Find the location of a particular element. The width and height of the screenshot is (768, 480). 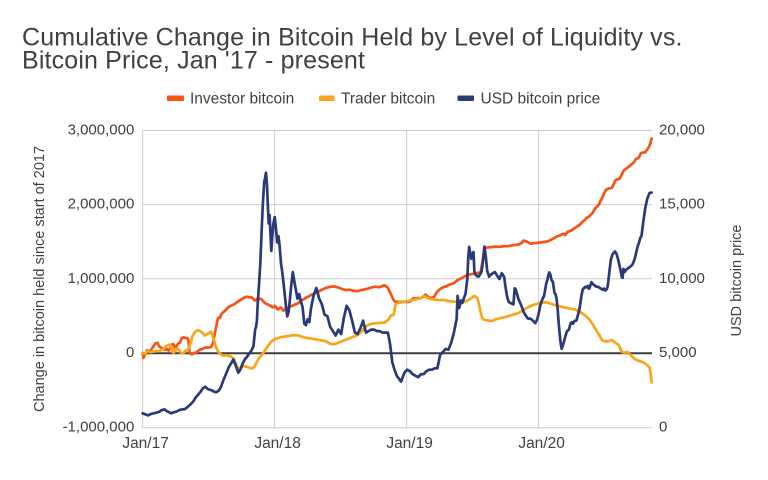

svg-text: 3,000,000 is located at coordinates (101, 130).